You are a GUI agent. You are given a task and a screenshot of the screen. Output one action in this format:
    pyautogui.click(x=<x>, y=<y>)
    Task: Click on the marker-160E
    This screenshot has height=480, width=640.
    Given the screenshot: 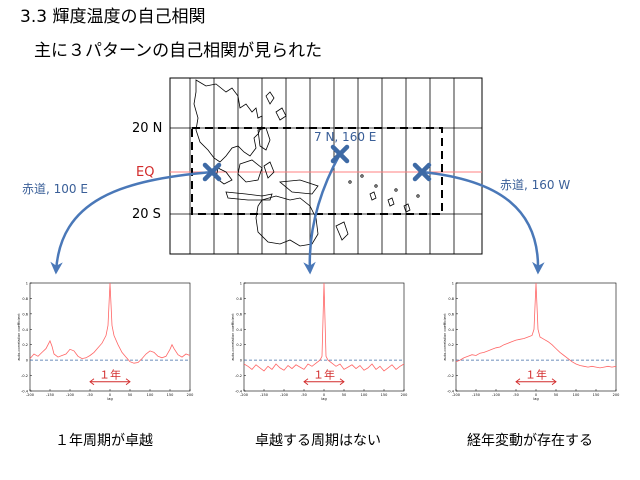 What is the action you would take?
    pyautogui.click(x=340, y=154)
    